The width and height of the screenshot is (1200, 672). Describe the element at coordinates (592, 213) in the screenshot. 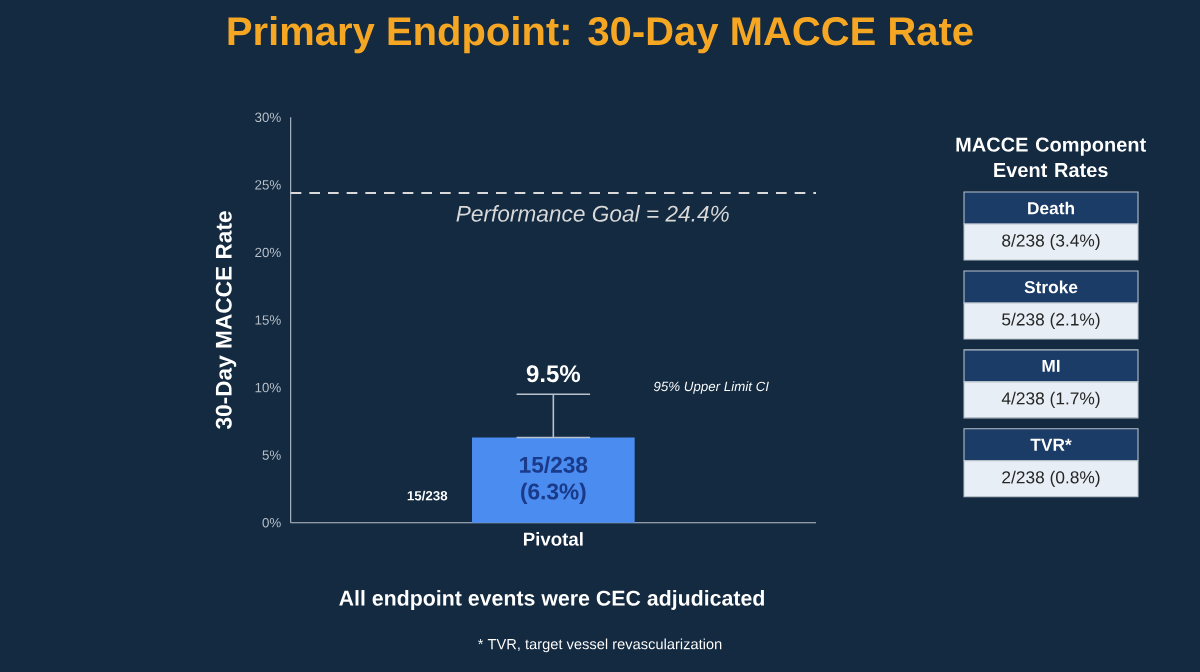

I see `ref-line-label: Performance Goal = 24.4%` at that location.